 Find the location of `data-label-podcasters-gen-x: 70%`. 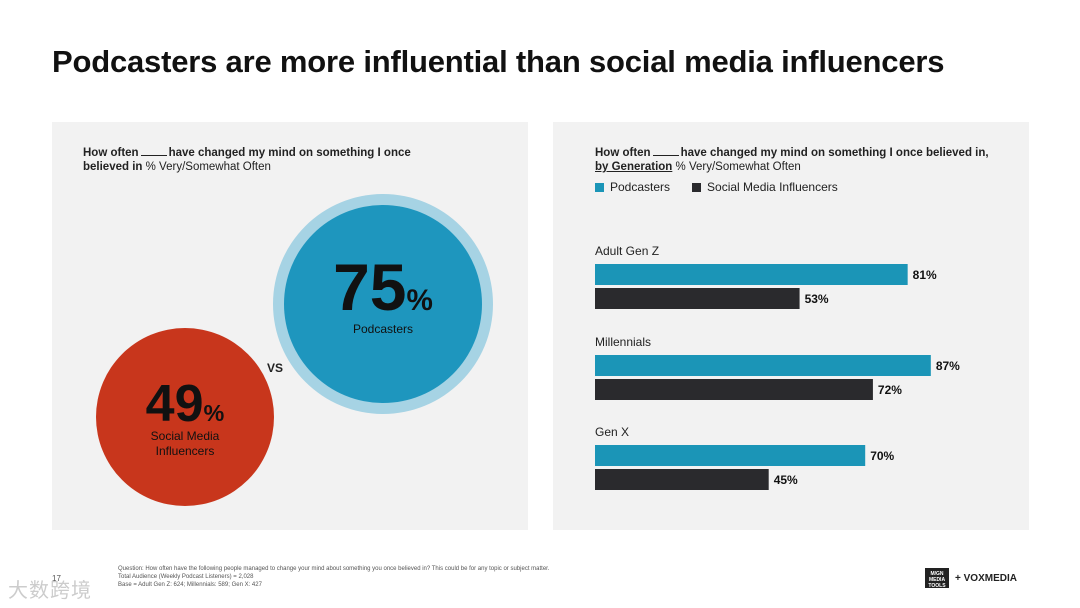

data-label-podcasters-gen-x: 70% is located at coordinates (882, 456).